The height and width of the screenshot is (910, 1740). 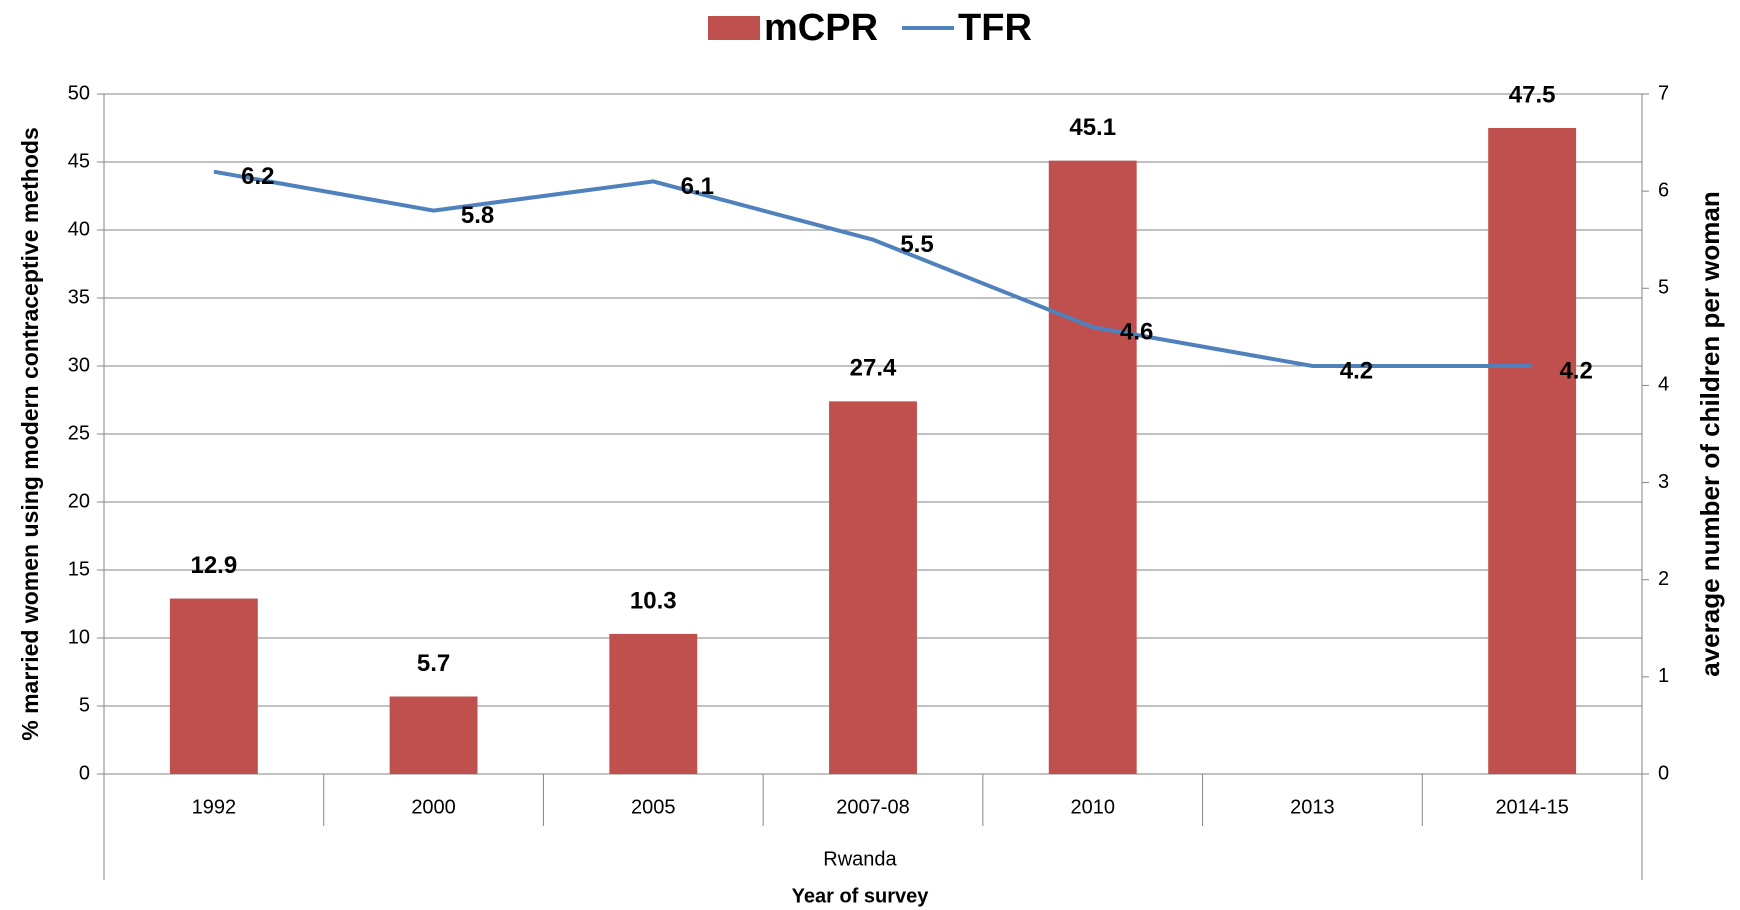 I want to click on y-tick-label: 40, so click(x=79, y=229).